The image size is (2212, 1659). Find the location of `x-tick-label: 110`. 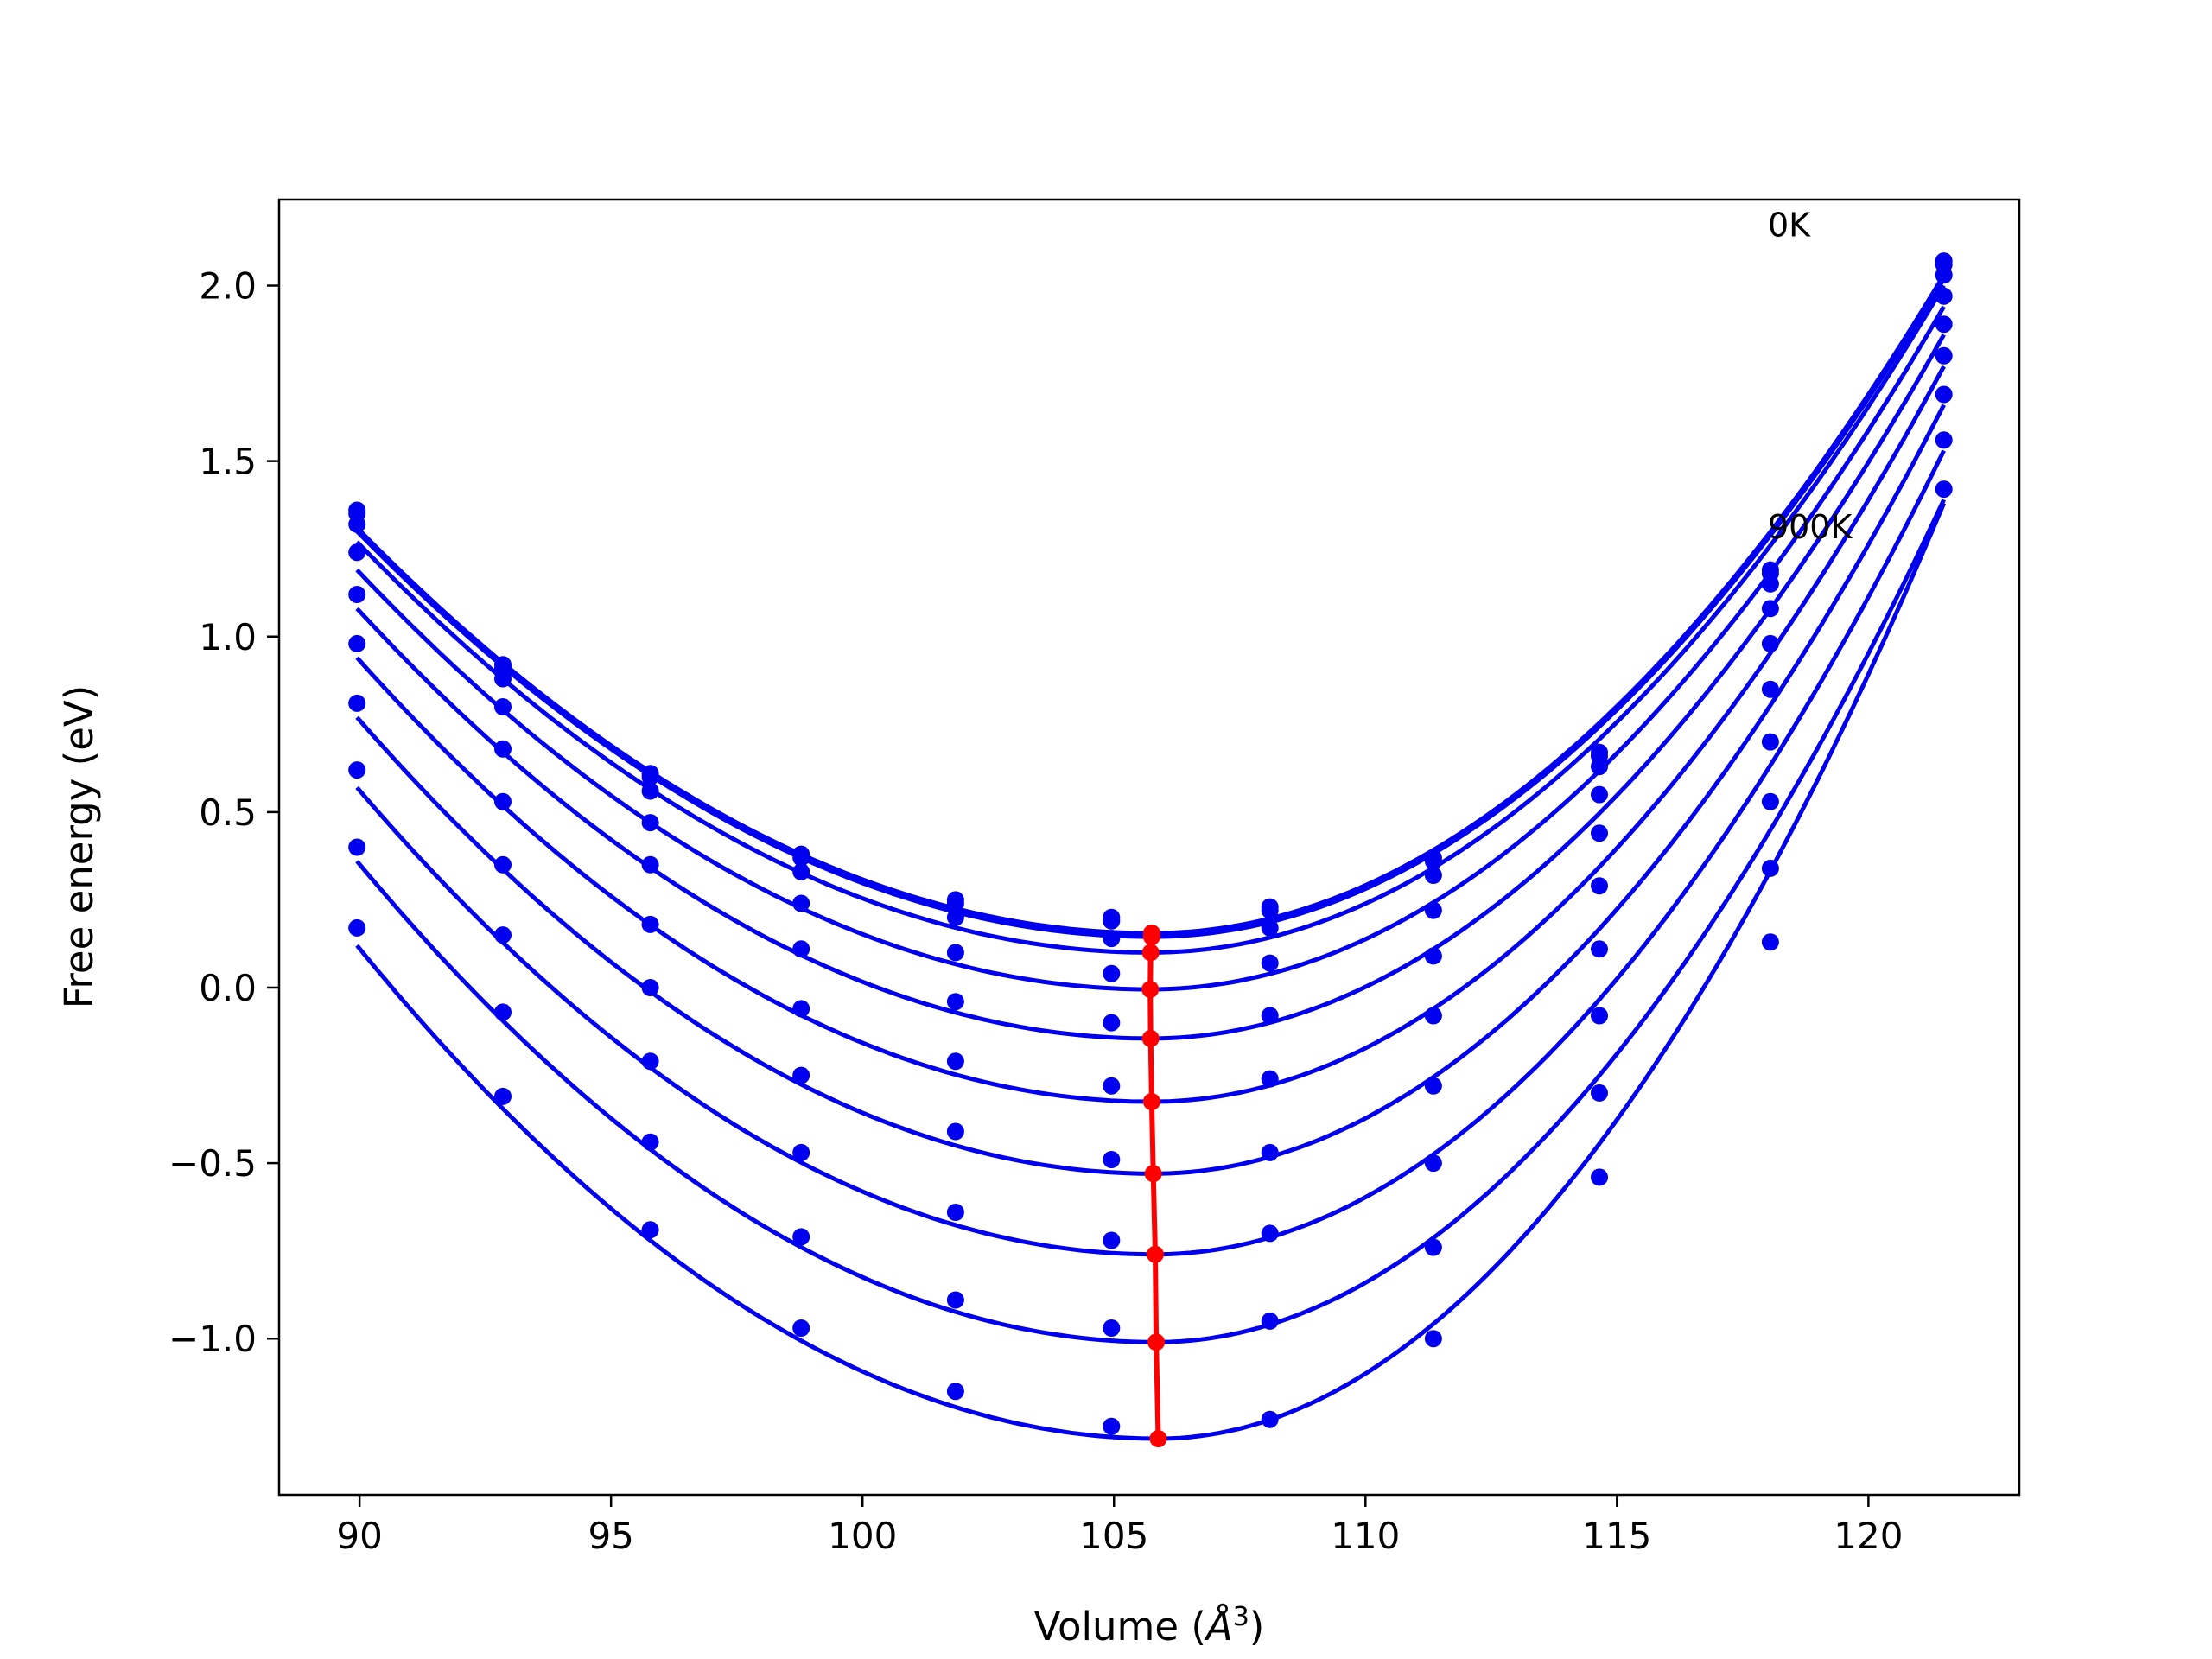

x-tick-label: 110 is located at coordinates (1365, 1536).